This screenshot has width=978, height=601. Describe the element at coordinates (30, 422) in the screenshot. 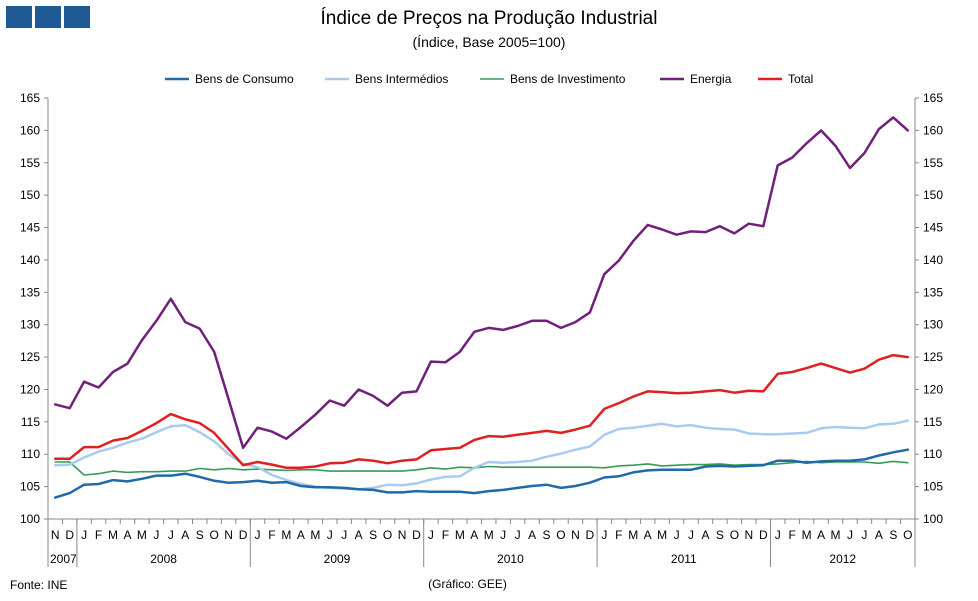

I see `y-tick-label-left: 115` at that location.